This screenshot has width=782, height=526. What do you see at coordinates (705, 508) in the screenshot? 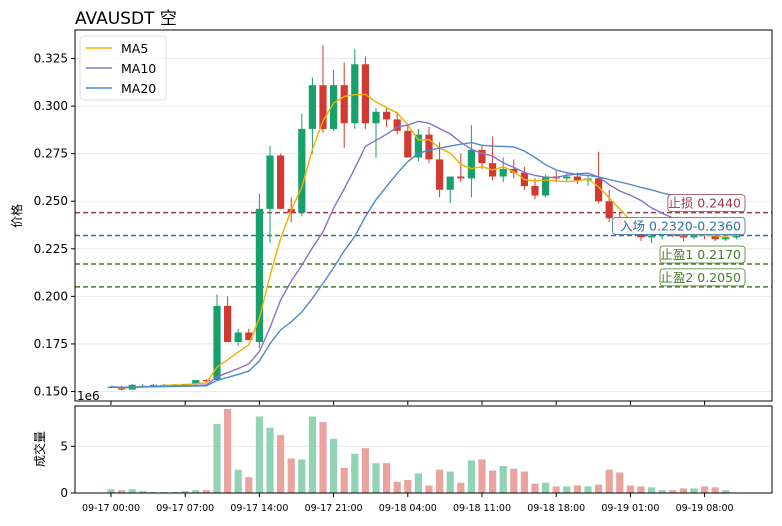
I see `volume-x-tick-label: 09-19 08:00` at bounding box center [705, 508].